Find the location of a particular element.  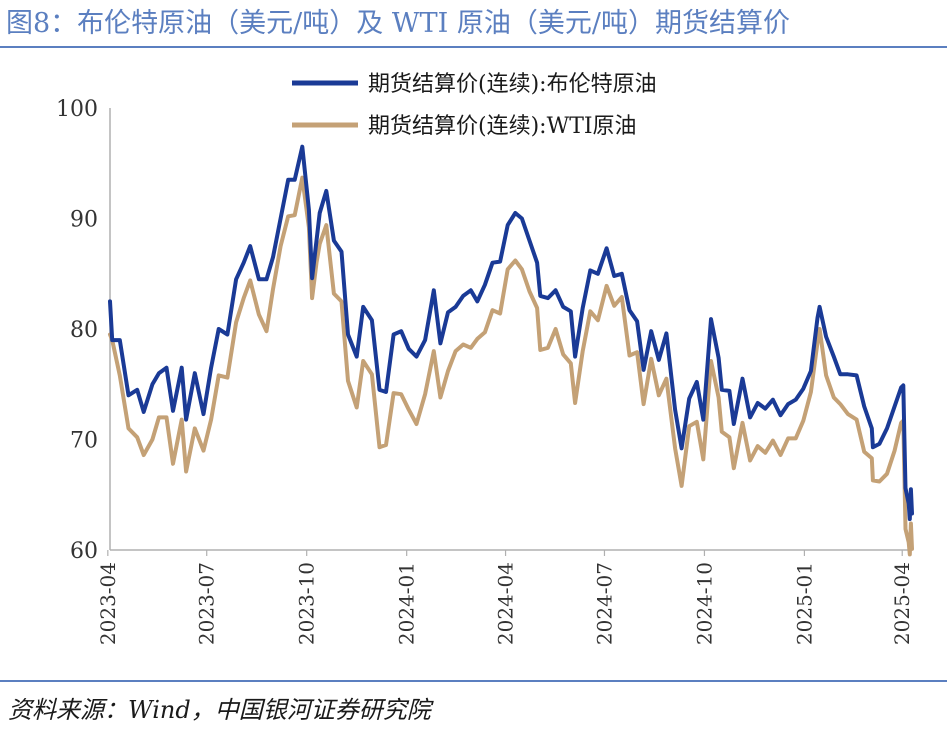

y-tick-label: 60 is located at coordinates (84, 551).